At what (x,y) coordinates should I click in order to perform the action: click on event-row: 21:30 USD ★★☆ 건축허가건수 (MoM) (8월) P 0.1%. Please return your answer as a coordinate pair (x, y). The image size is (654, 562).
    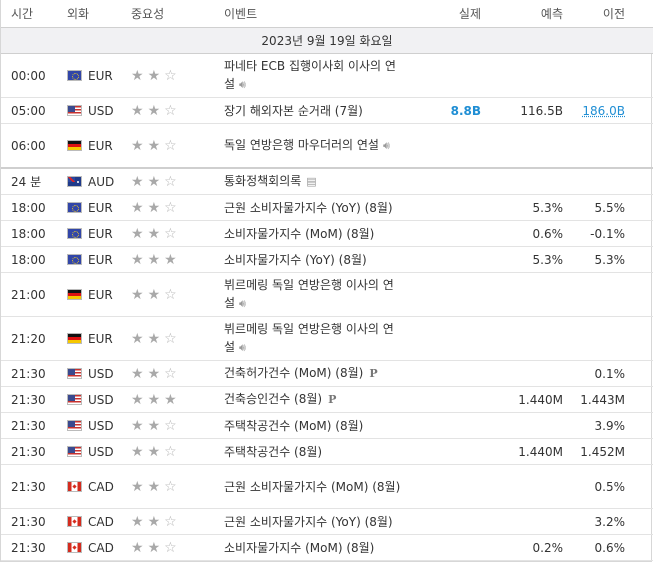
    Looking at the image, I should click on (327, 373).